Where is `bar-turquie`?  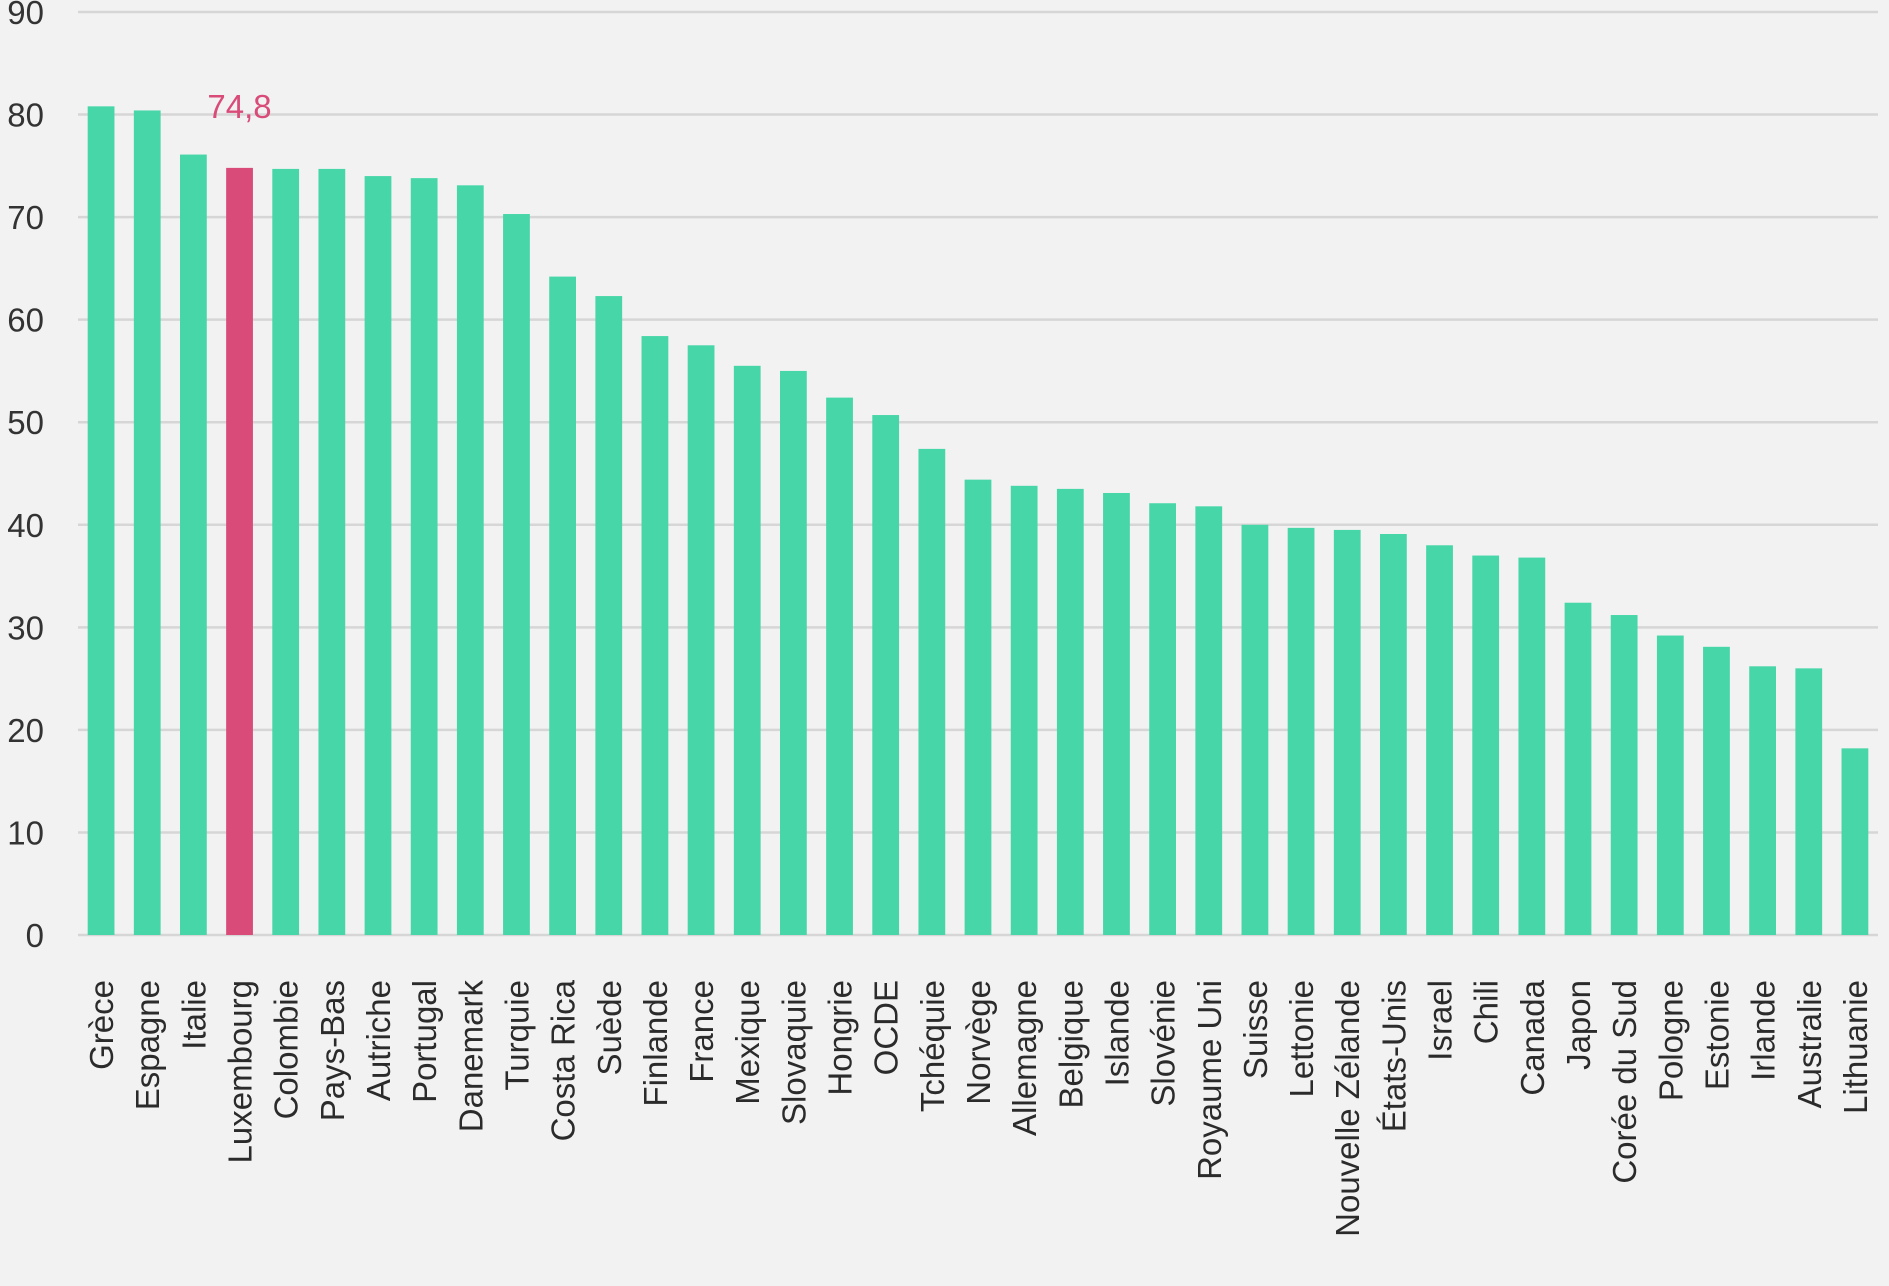 bar-turquie is located at coordinates (516, 575).